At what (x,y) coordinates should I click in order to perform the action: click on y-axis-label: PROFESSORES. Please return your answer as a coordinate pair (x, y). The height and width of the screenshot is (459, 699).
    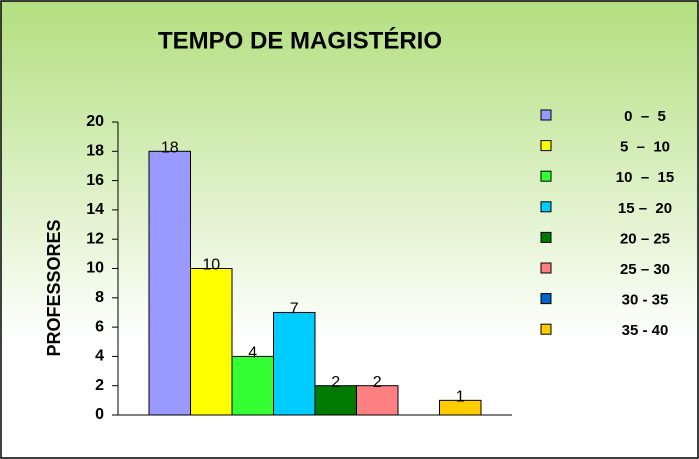
    Looking at the image, I should click on (54, 287).